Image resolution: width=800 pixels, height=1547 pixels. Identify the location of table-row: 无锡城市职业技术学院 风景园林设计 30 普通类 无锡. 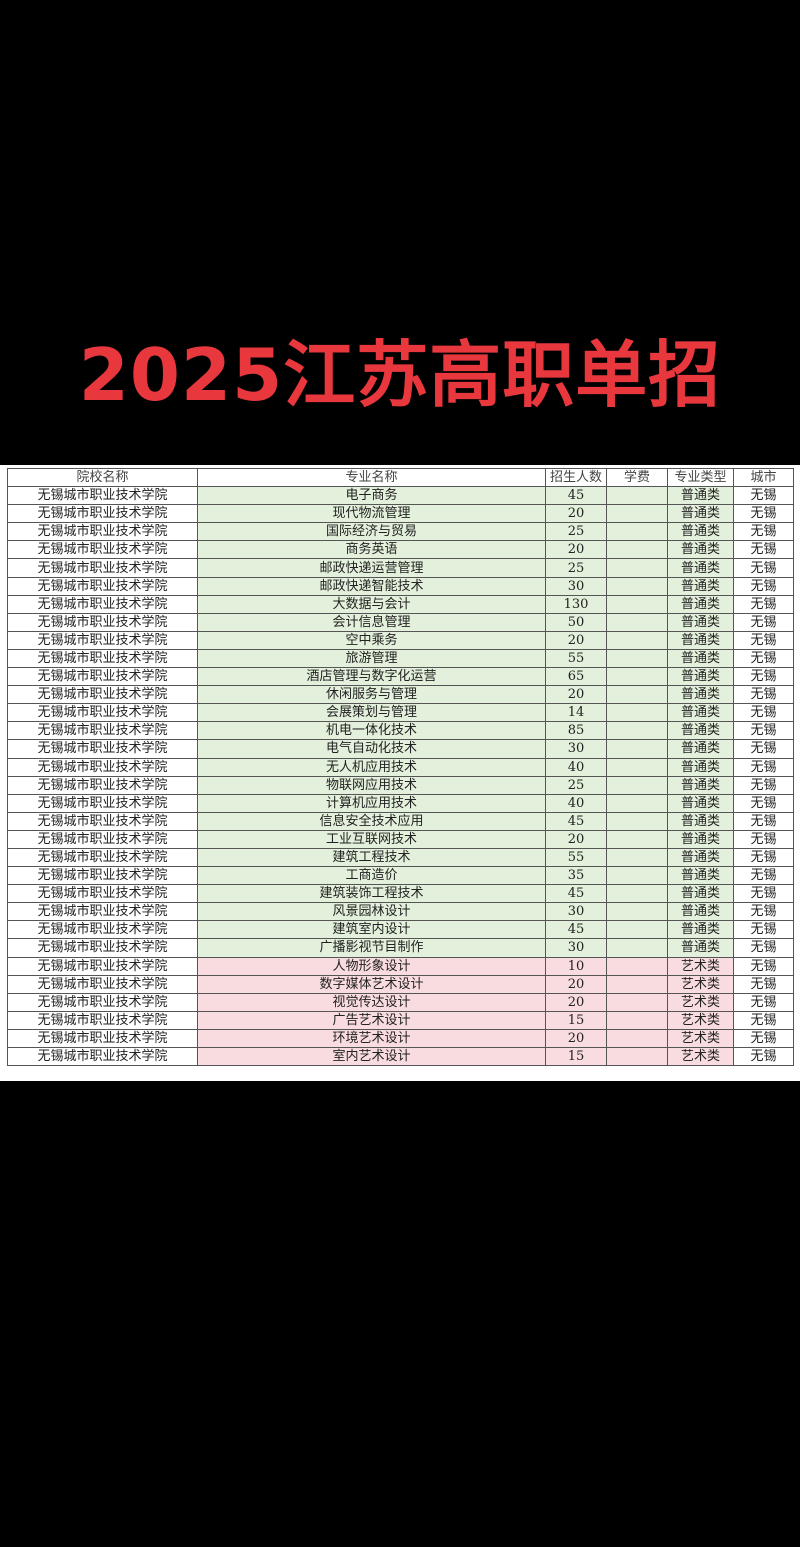
(400, 912).